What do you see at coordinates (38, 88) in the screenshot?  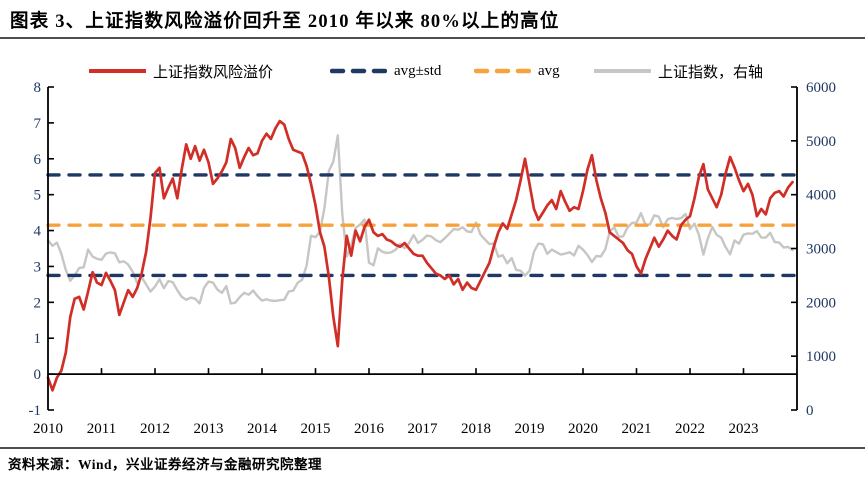 I see `y-left-tick-label: 8` at bounding box center [38, 88].